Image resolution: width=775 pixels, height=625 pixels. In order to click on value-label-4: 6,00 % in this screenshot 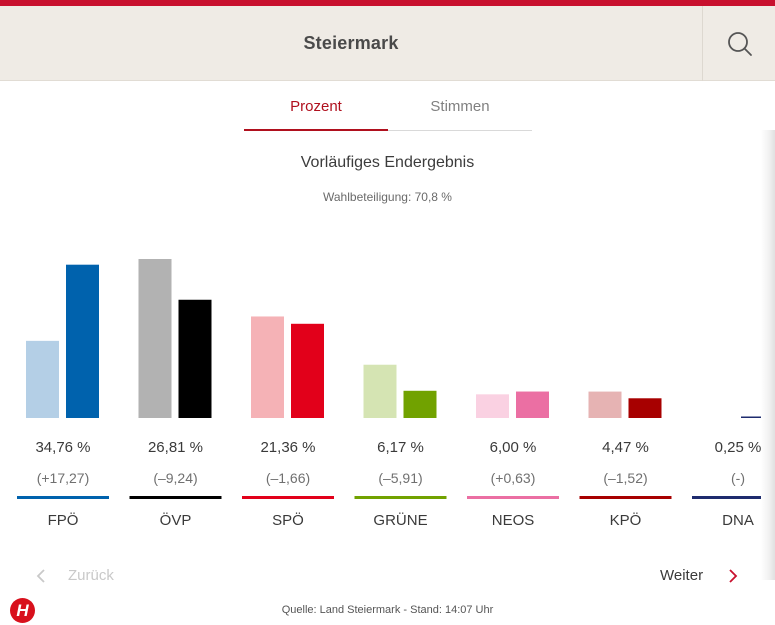, I will do `click(513, 447)`.